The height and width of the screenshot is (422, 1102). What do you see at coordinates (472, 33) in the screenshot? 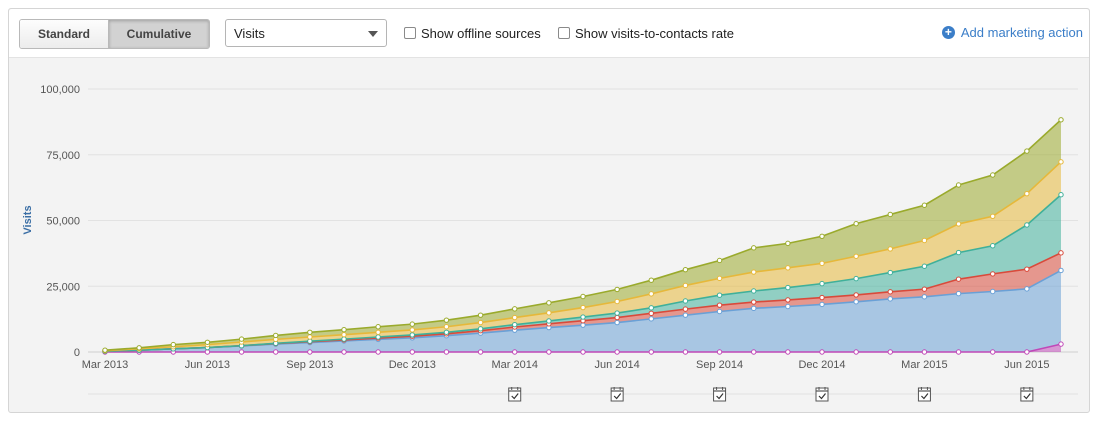
I see `offline-sources-checkbox: Show offline sources` at bounding box center [472, 33].